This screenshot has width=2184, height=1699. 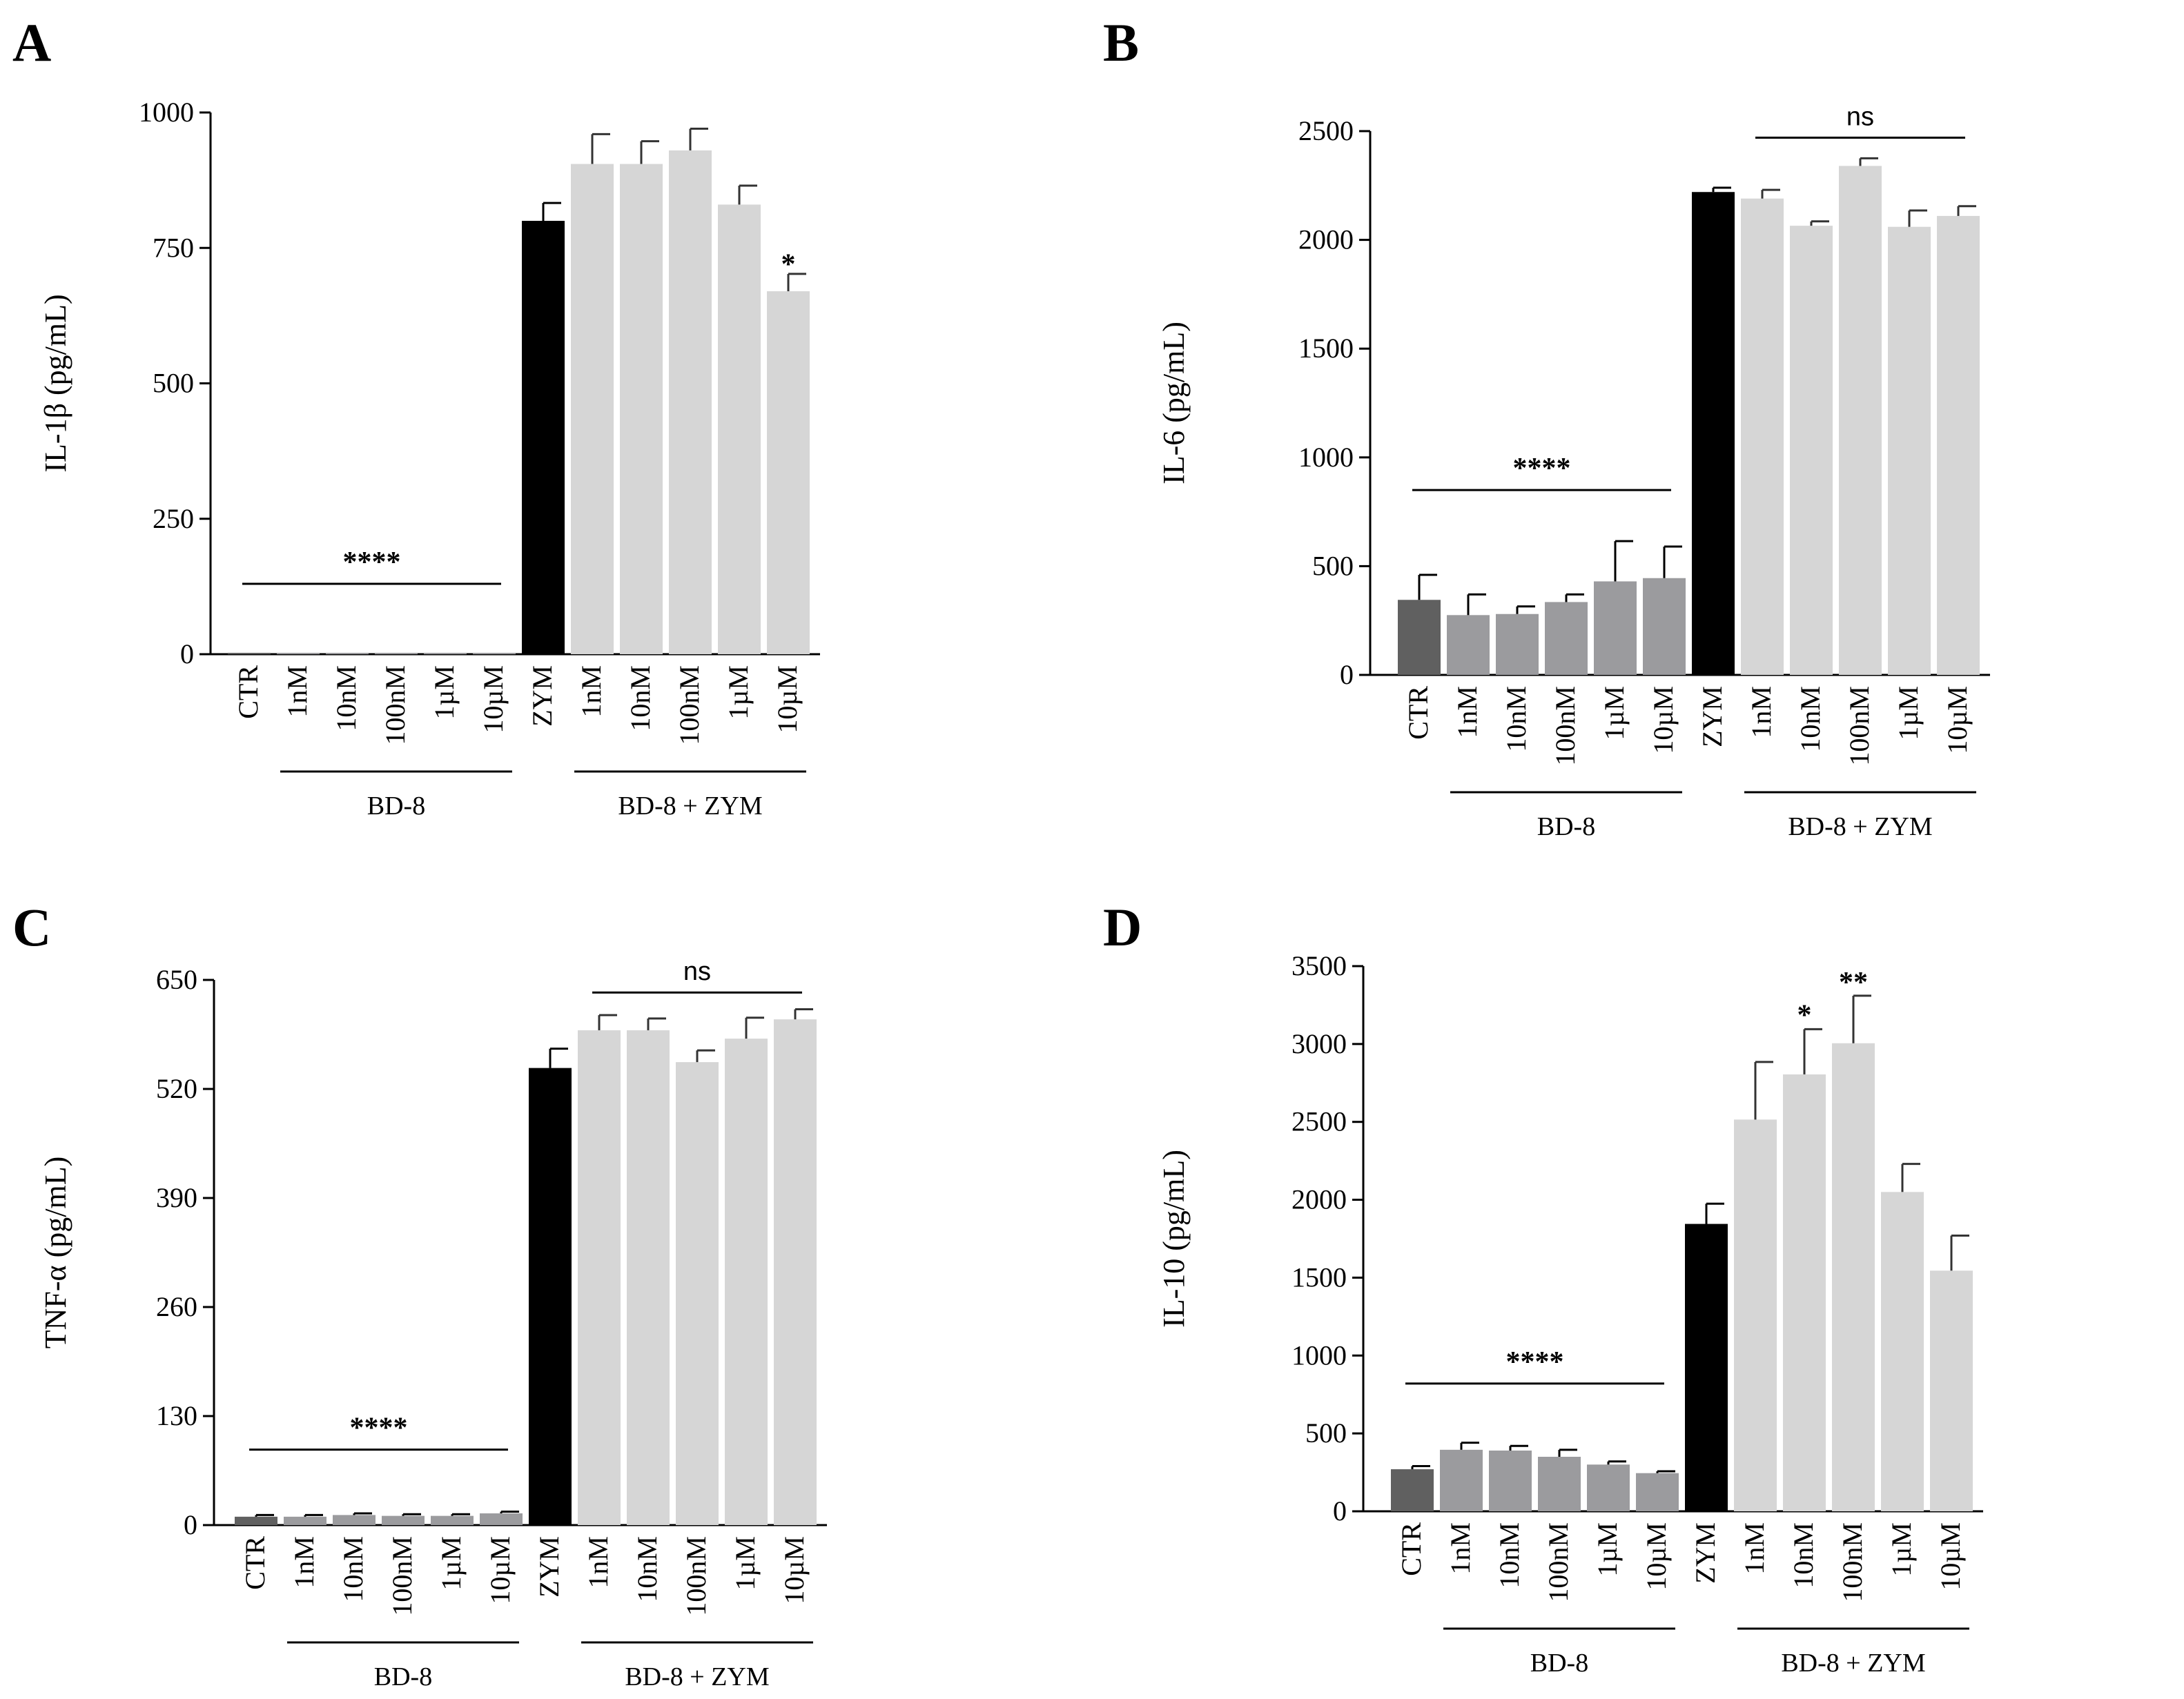 What do you see at coordinates (173, 383) in the screenshot?
I see `y-tick-label: 500` at bounding box center [173, 383].